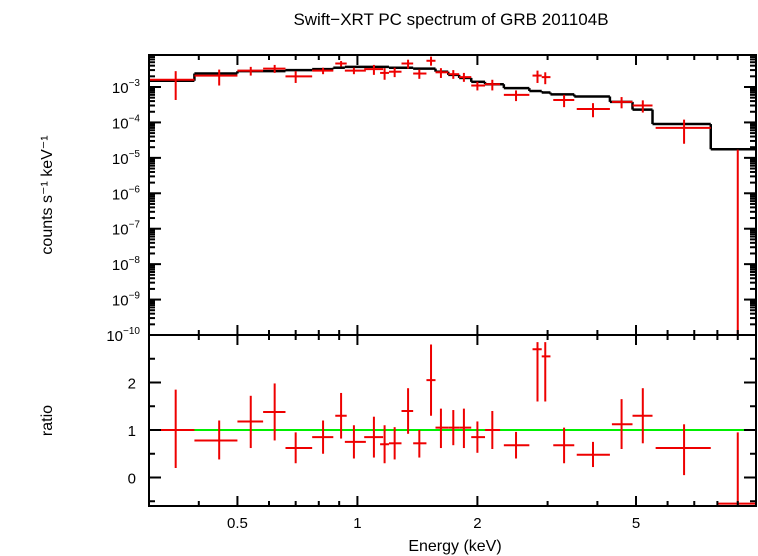 The image size is (758, 556). I want to click on ratio-y-tick-label: 0, so click(132, 479).